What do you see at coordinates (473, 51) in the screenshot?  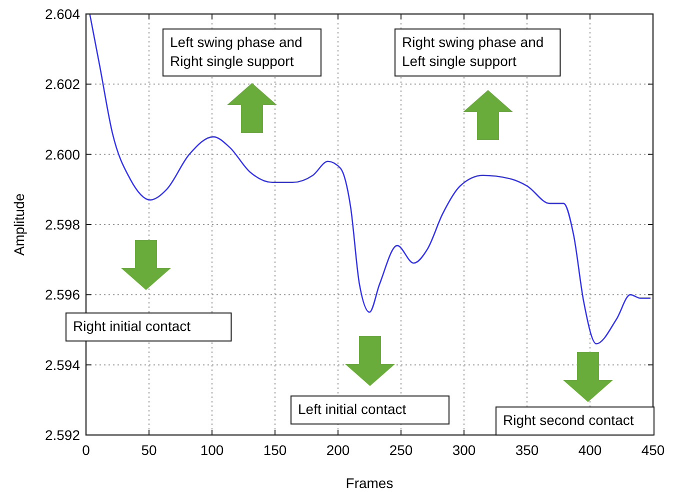 I see `annotation: Right swing phase and Left single support` at bounding box center [473, 51].